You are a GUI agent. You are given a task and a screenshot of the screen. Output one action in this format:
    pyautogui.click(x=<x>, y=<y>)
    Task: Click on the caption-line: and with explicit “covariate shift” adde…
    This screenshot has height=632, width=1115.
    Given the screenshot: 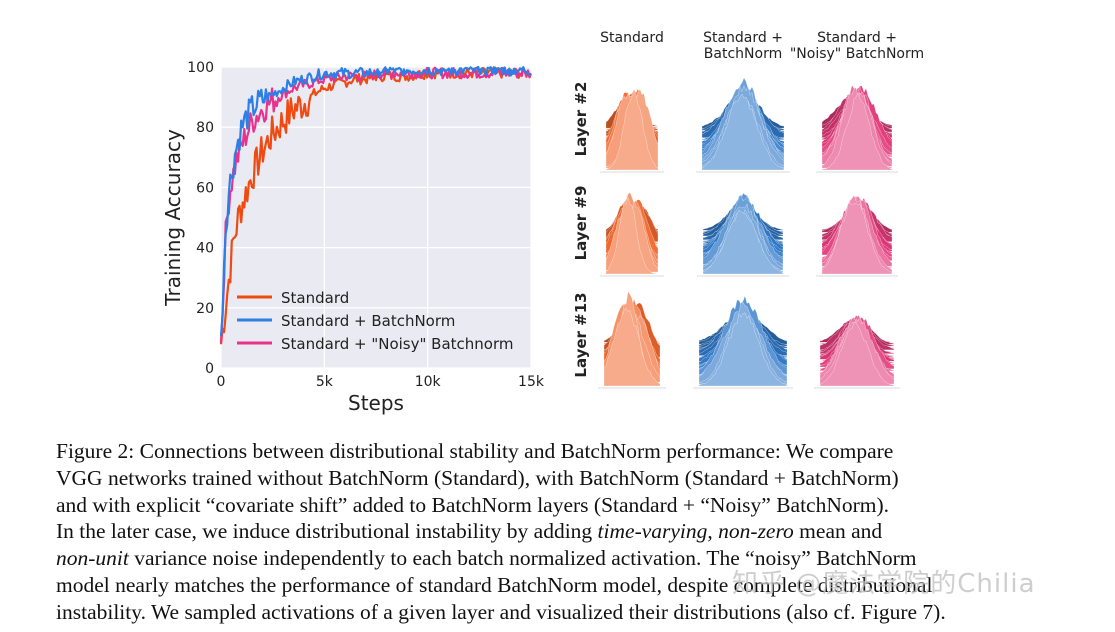 What is the action you would take?
    pyautogui.click(x=556, y=505)
    